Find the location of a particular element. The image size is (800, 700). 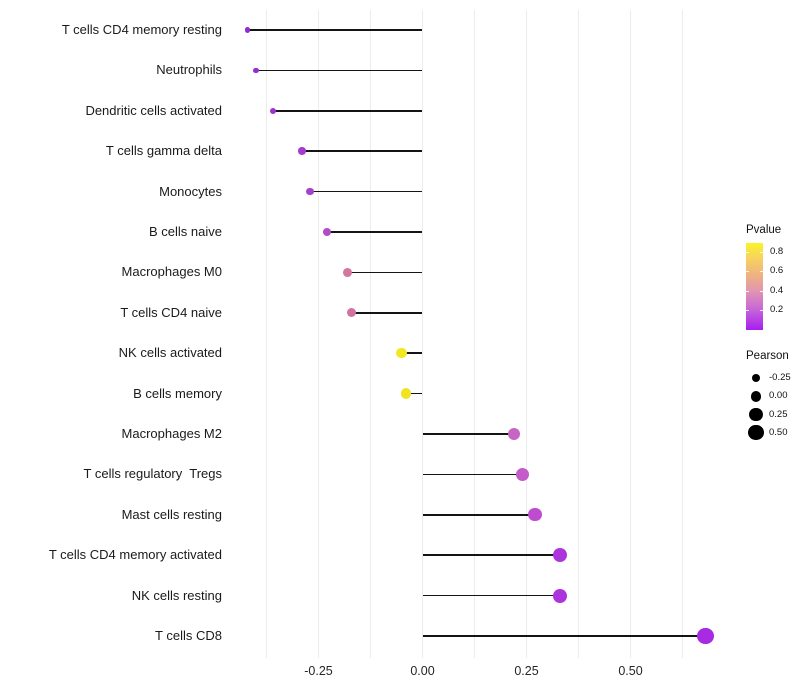

row-label: T cells gamma delta is located at coordinates (163, 151).